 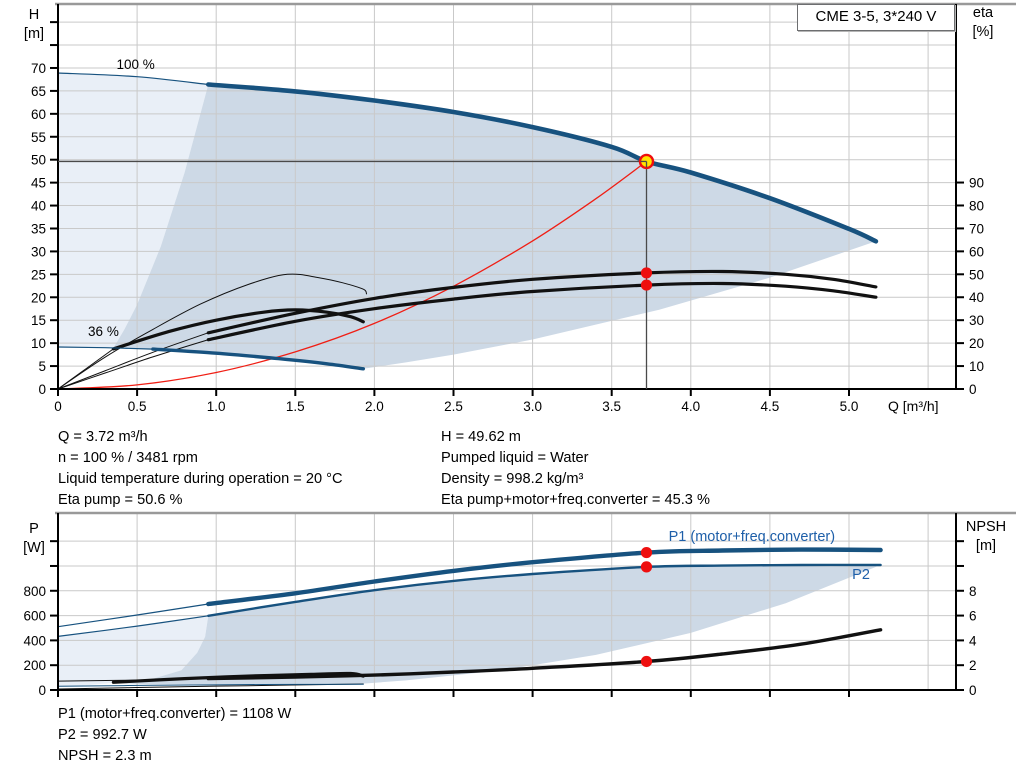 I want to click on left-tick-label: 800, so click(x=34, y=591).